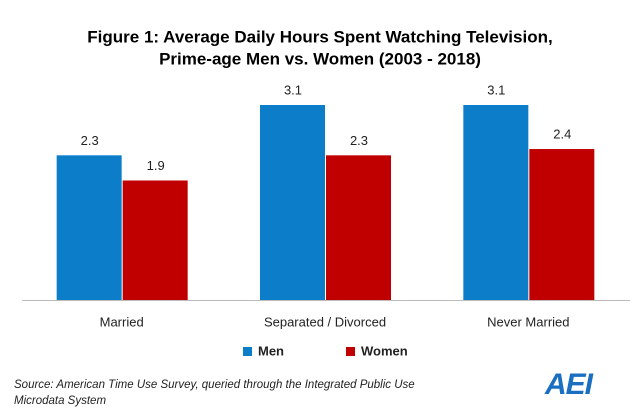 The image size is (640, 414). What do you see at coordinates (156, 165) in the screenshot?
I see `data-label: 1.9` at bounding box center [156, 165].